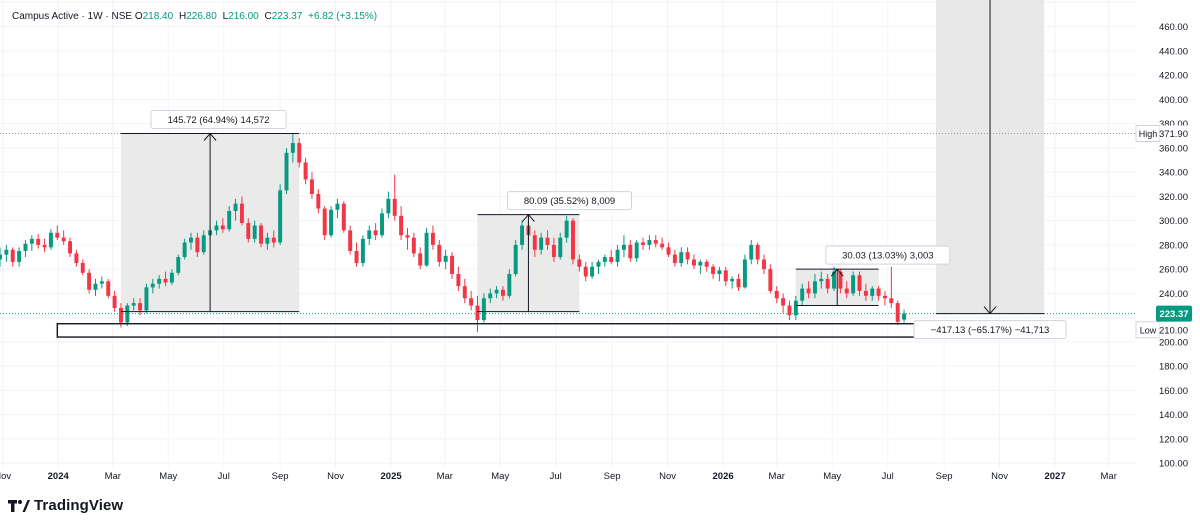 This screenshot has height=525, width=1200. I want to click on drop-measure-label-box, so click(990, 330).